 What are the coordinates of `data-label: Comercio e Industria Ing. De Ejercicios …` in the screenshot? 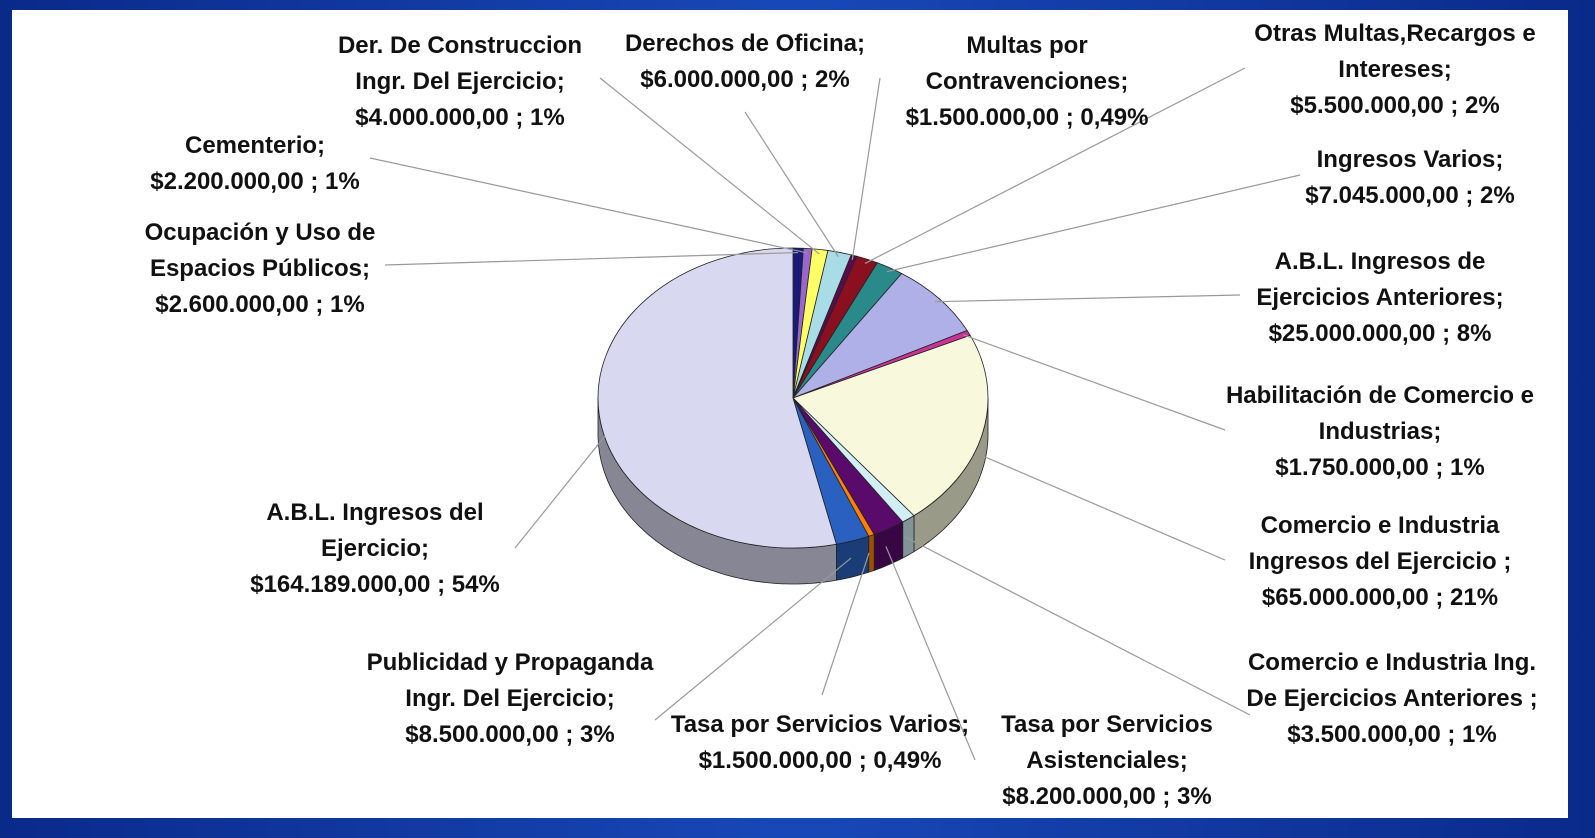 It's located at (1392, 699).